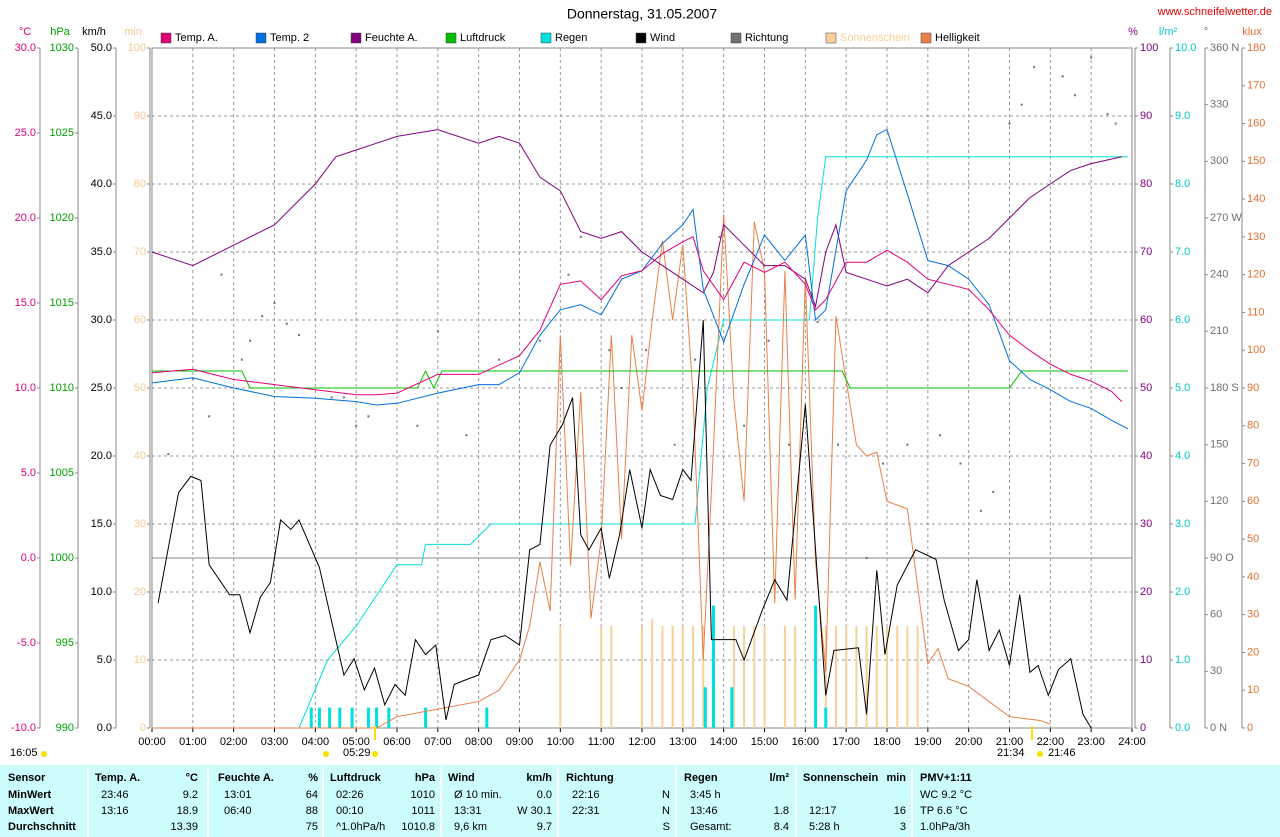  What do you see at coordinates (1091, 742) in the screenshot?
I see `x-tick-label: 23:00` at bounding box center [1091, 742].